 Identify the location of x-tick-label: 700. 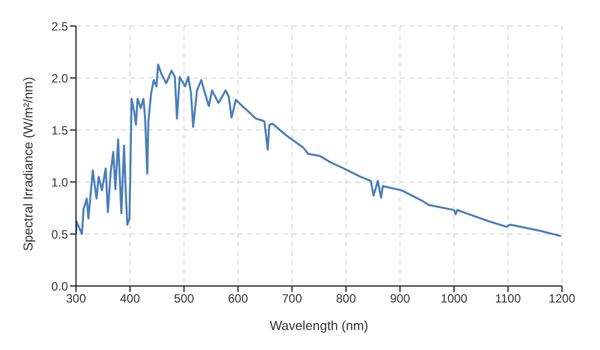
(292, 299).